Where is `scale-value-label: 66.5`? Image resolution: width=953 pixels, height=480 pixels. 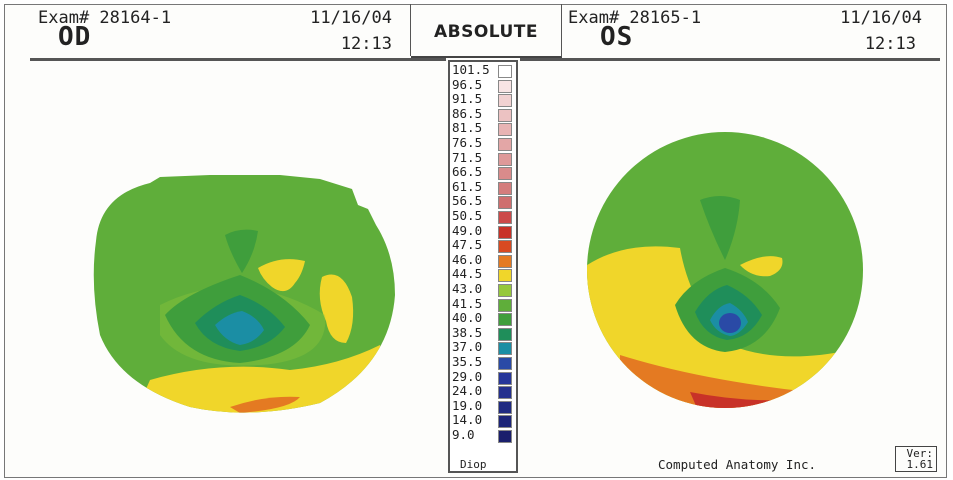 scale-value-label: 66.5 is located at coordinates (467, 172).